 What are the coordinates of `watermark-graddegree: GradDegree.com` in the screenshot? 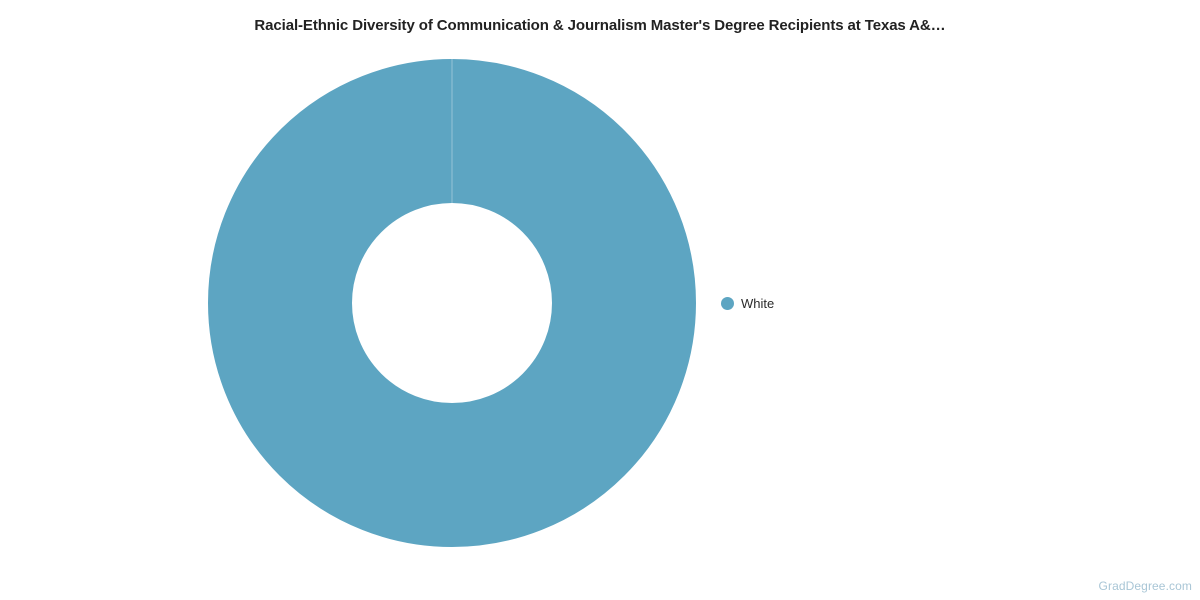 It's located at (1145, 586).